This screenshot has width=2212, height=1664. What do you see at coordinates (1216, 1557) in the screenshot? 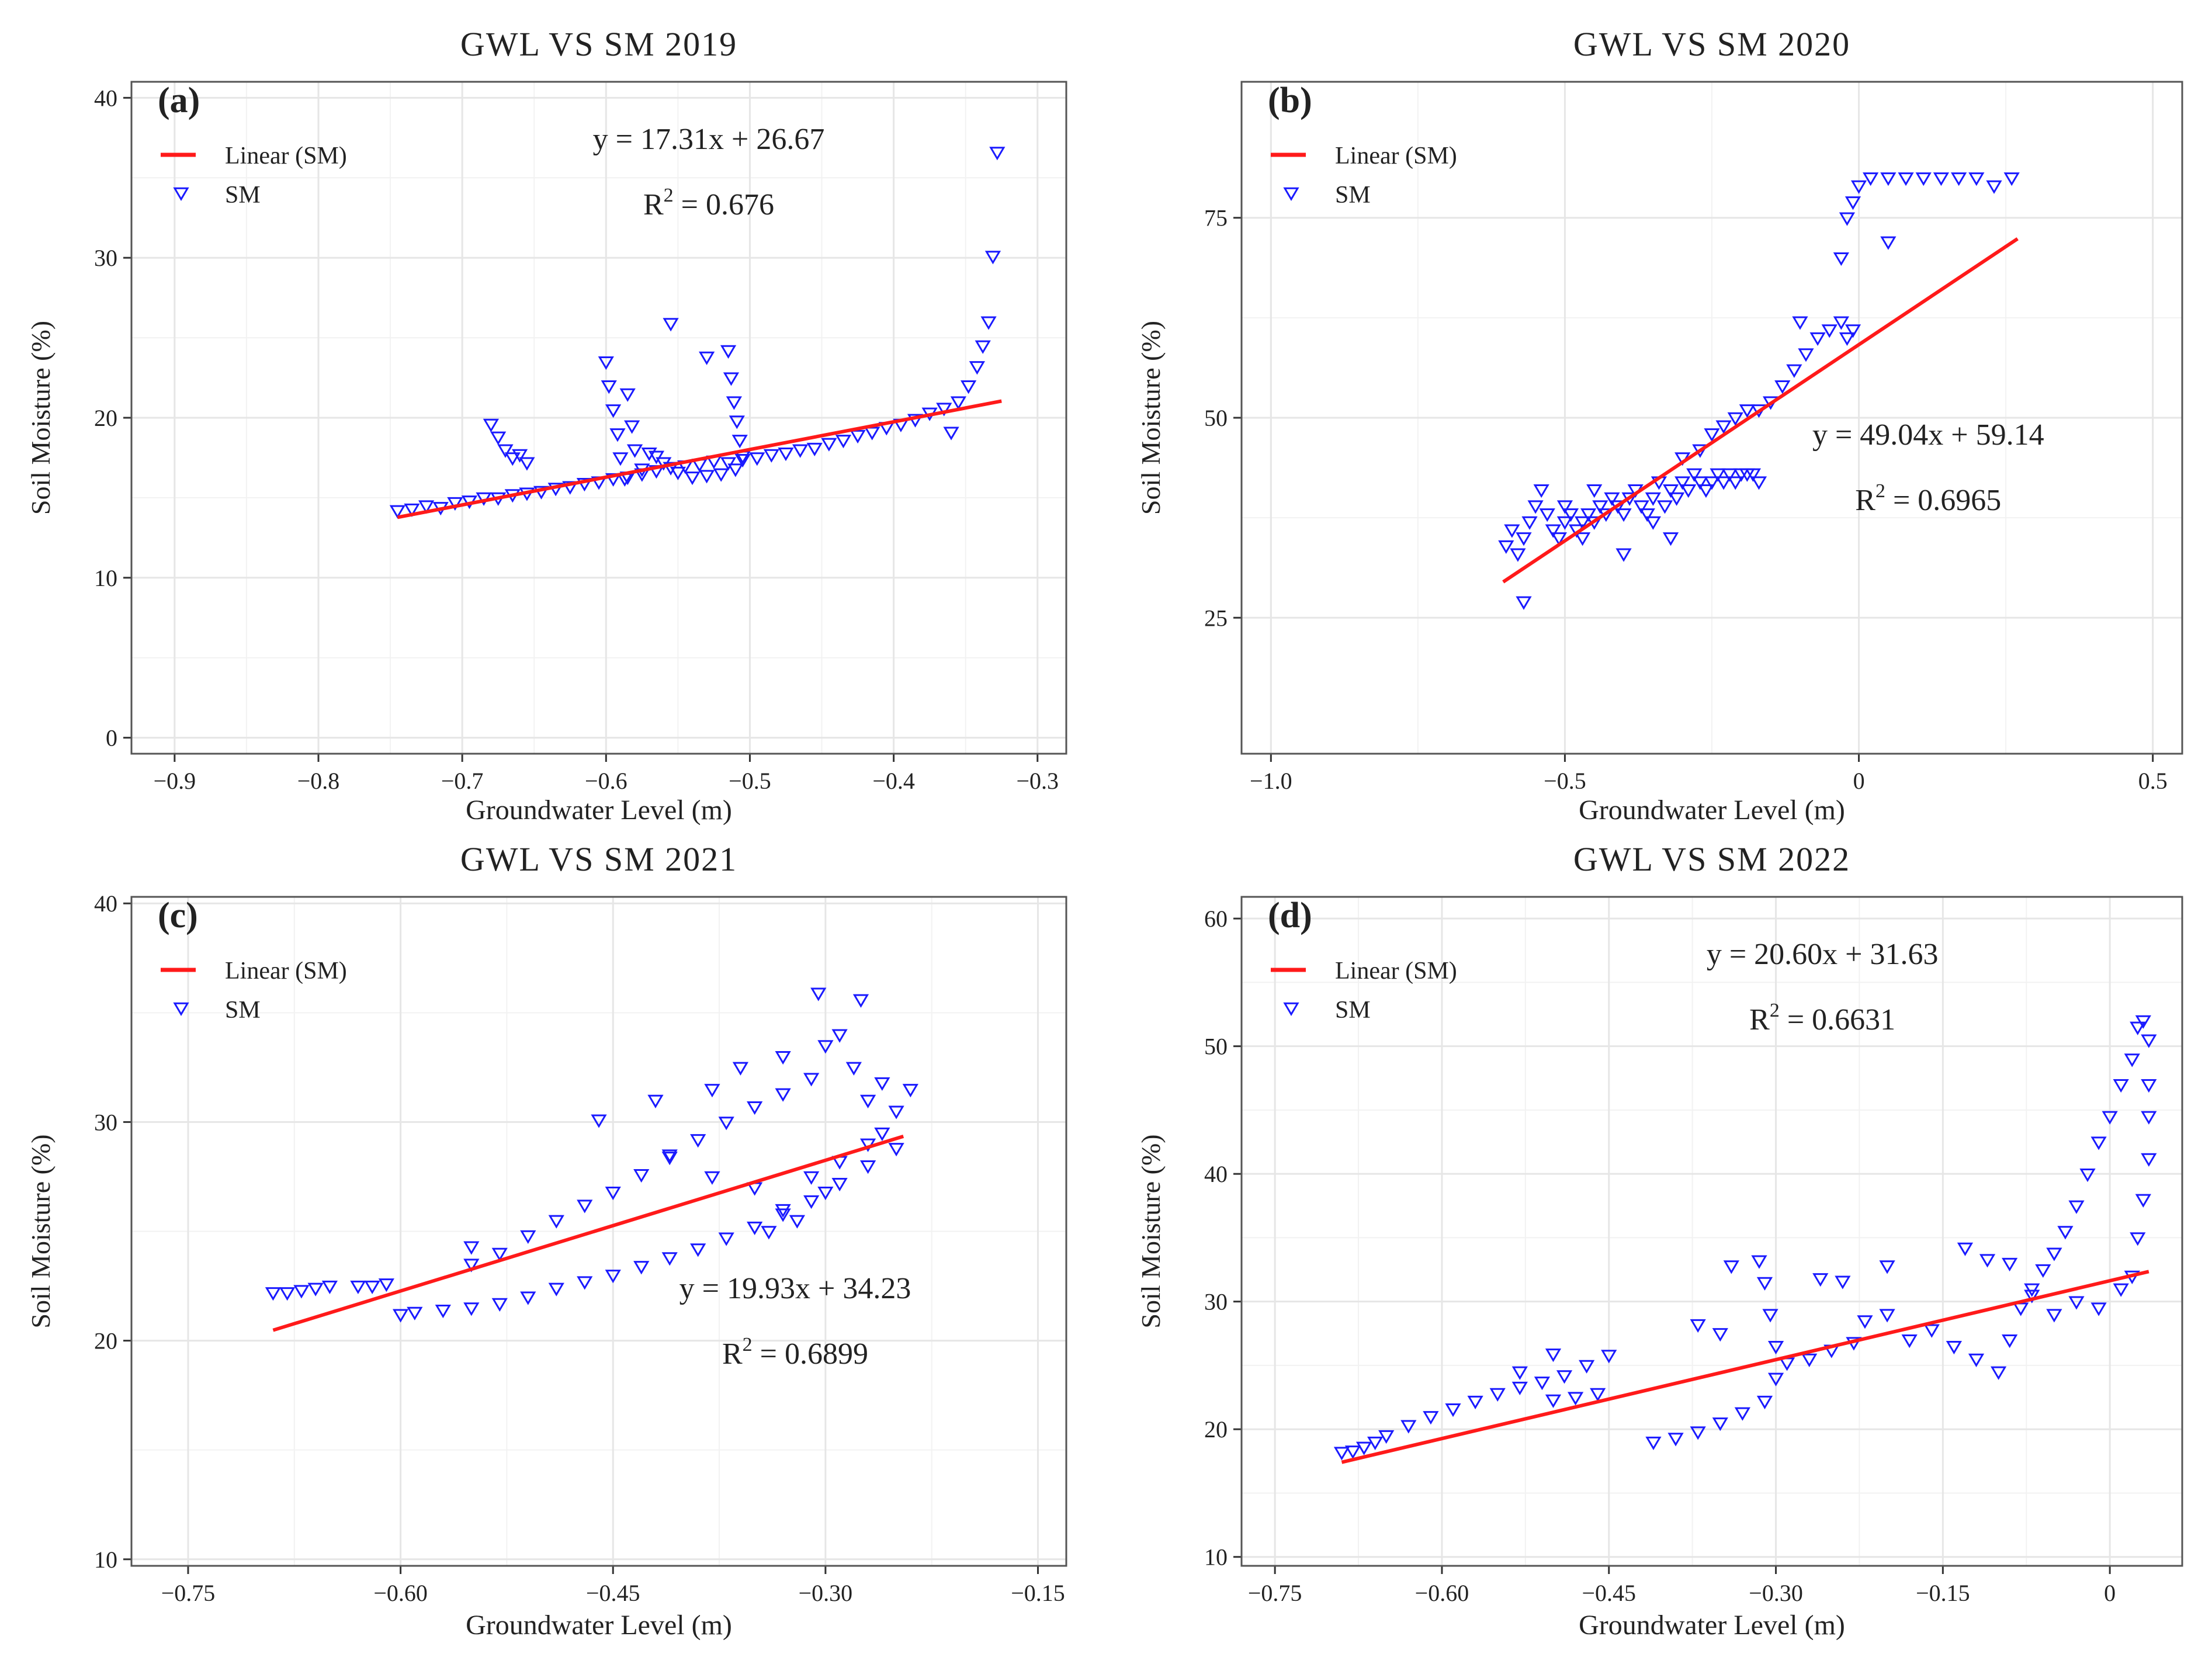
I see `y-tick-label: 10` at bounding box center [1216, 1557].